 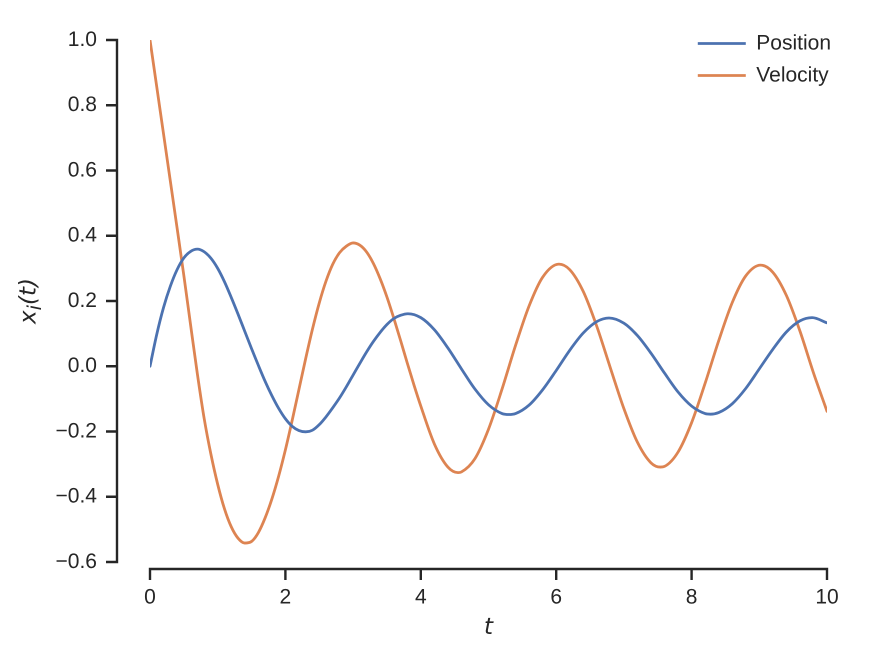 What do you see at coordinates (77, 496) in the screenshot?
I see `y-tick-label: −0.4` at bounding box center [77, 496].